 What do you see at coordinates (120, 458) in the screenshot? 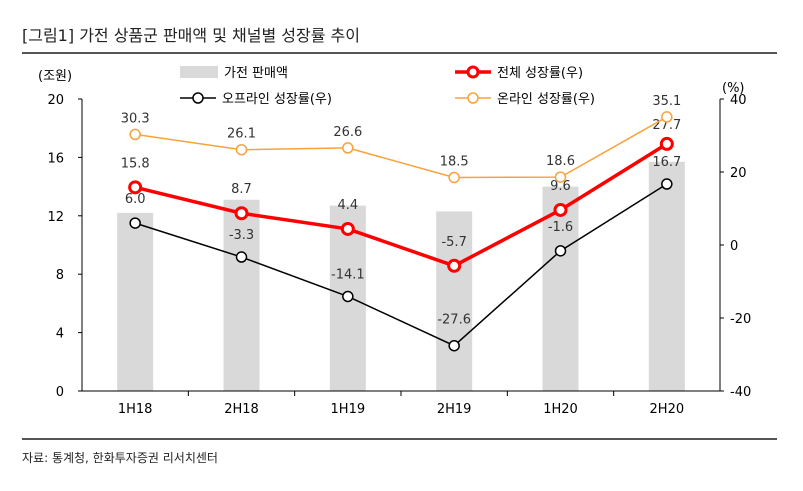
I see `source-note: 자료: 통계청, 한화투자증권 리서치센터` at bounding box center [120, 458].